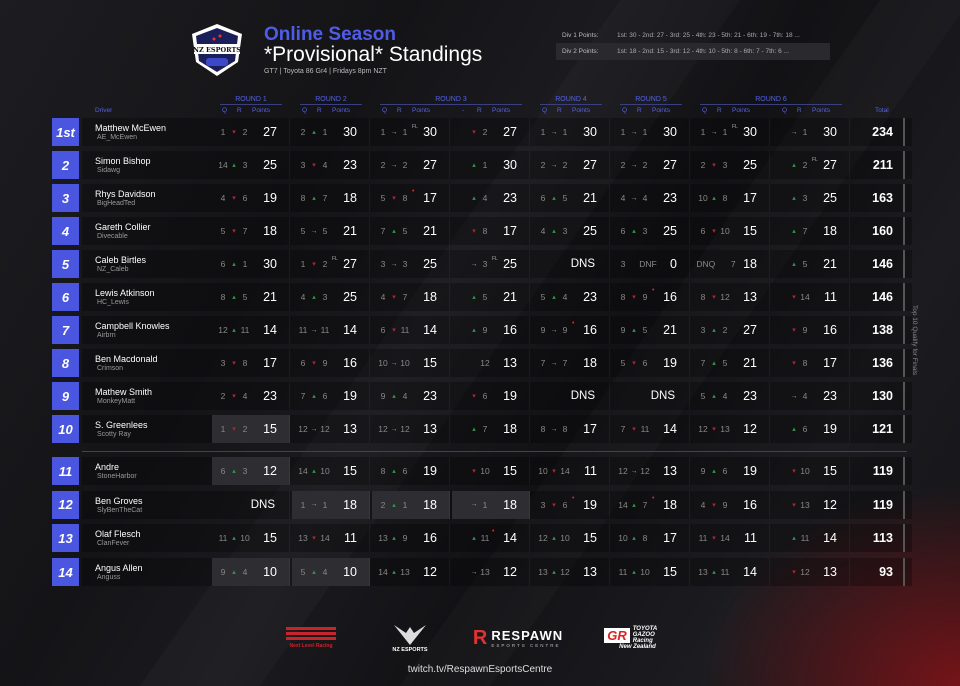 This screenshot has height=686, width=960. What do you see at coordinates (65, 165) in the screenshot?
I see `position-badge: 2` at bounding box center [65, 165].